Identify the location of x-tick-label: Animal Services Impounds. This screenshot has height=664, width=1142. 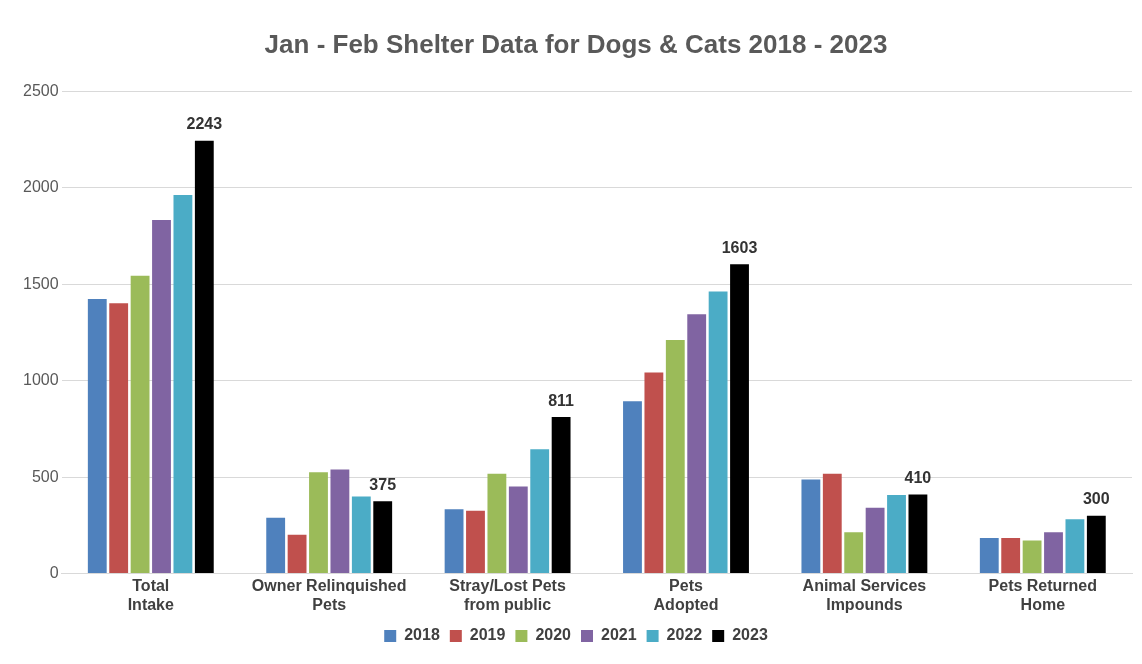
(864, 594).